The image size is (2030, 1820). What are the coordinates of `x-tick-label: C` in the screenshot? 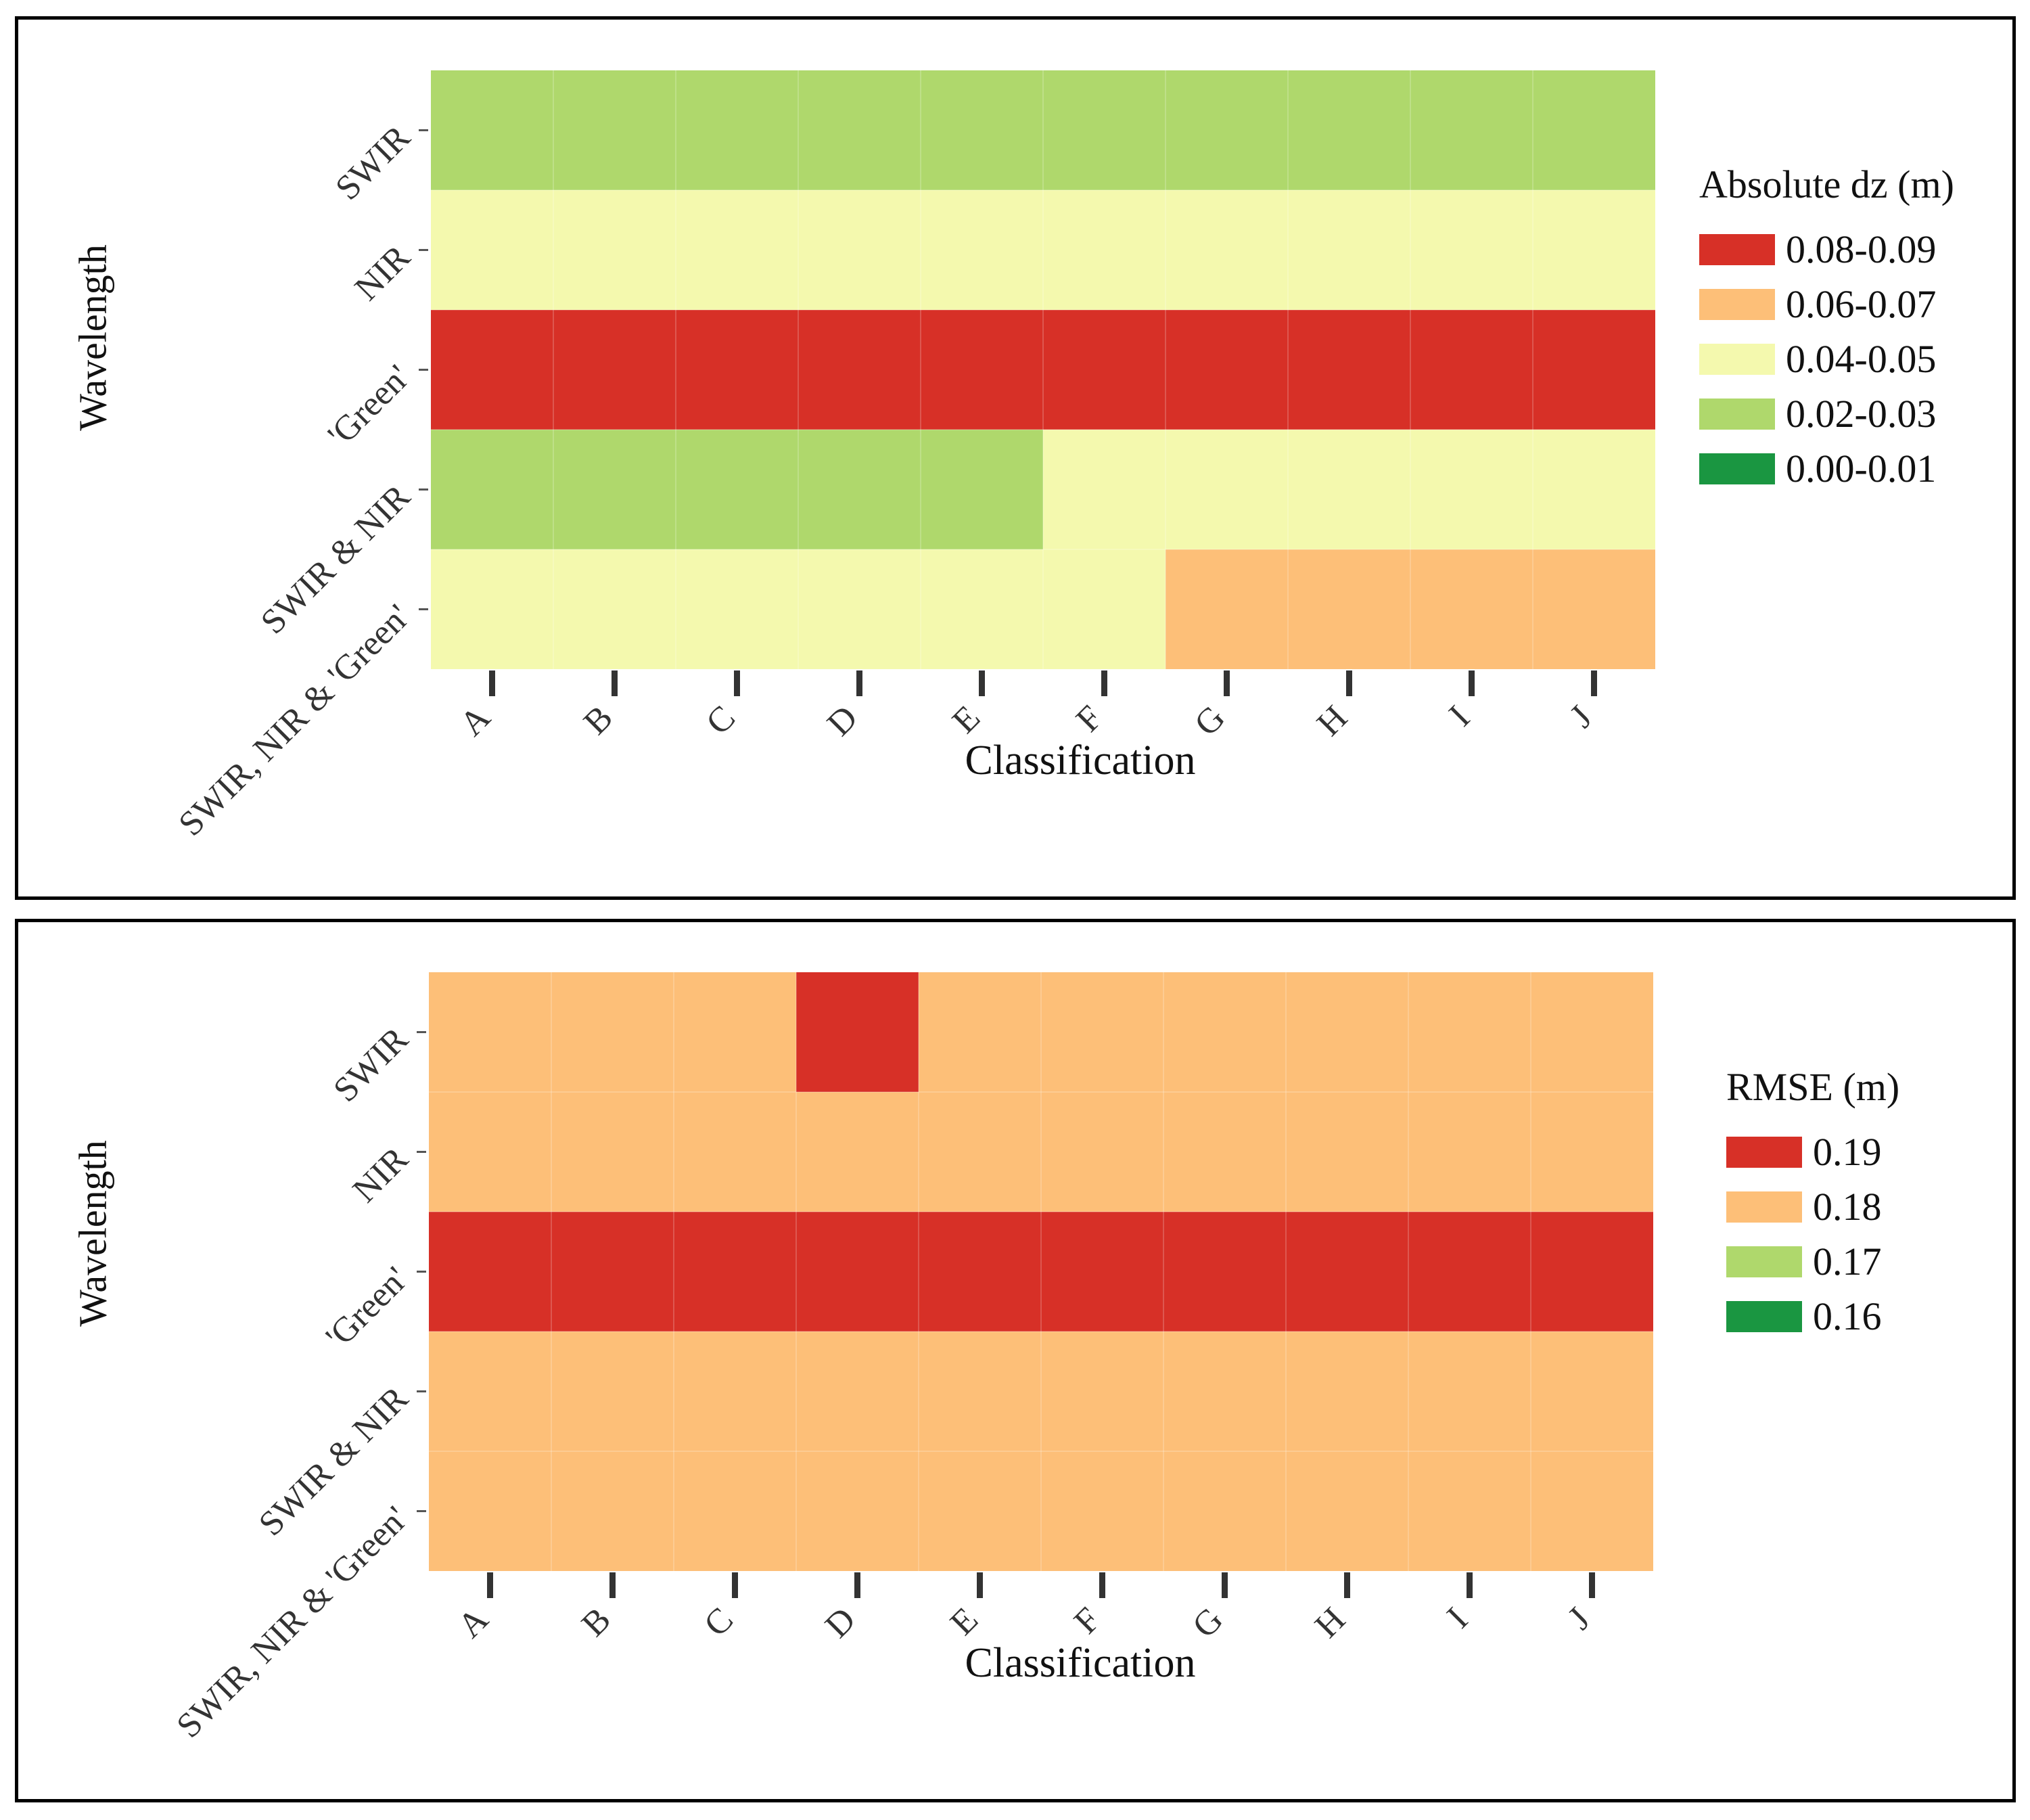 It's located at (719, 1622).